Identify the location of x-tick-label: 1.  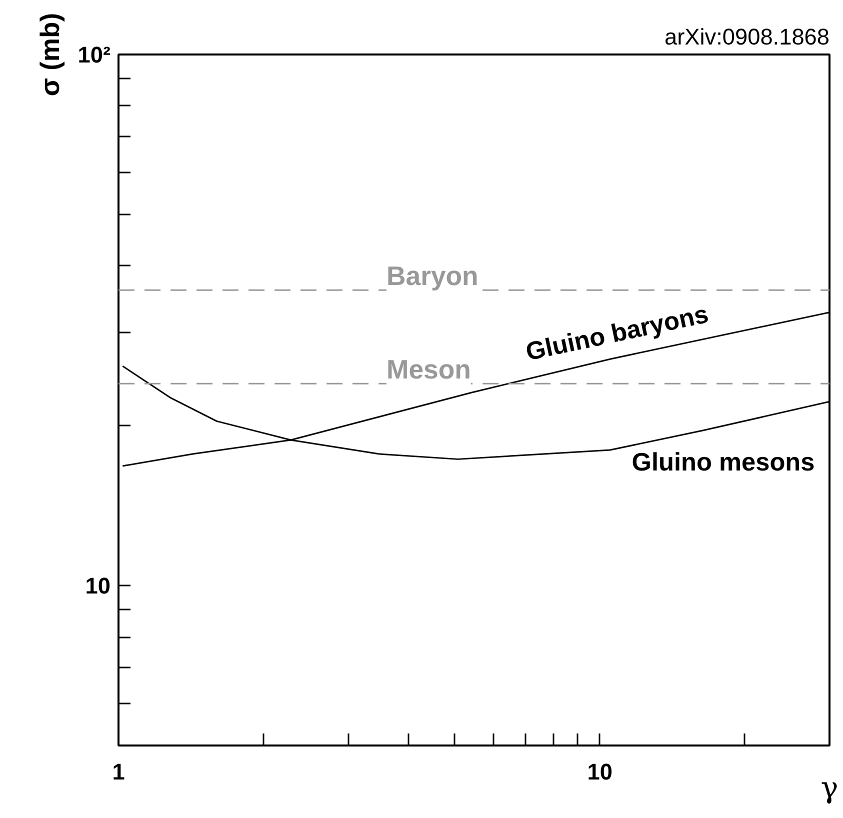
(118, 771).